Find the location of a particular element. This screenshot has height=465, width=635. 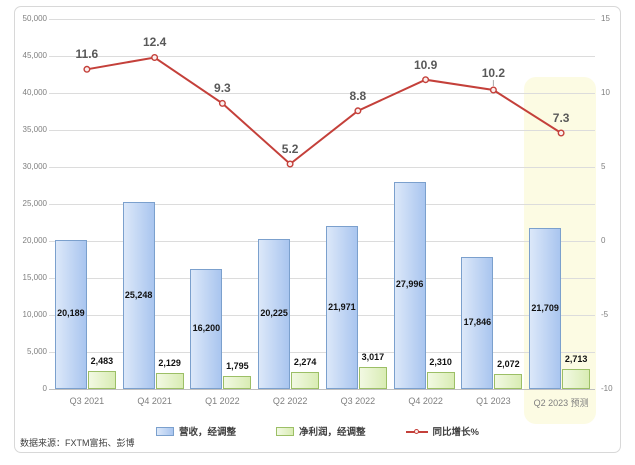

x-axis-category-label: Q3 2022 is located at coordinates (358, 401).